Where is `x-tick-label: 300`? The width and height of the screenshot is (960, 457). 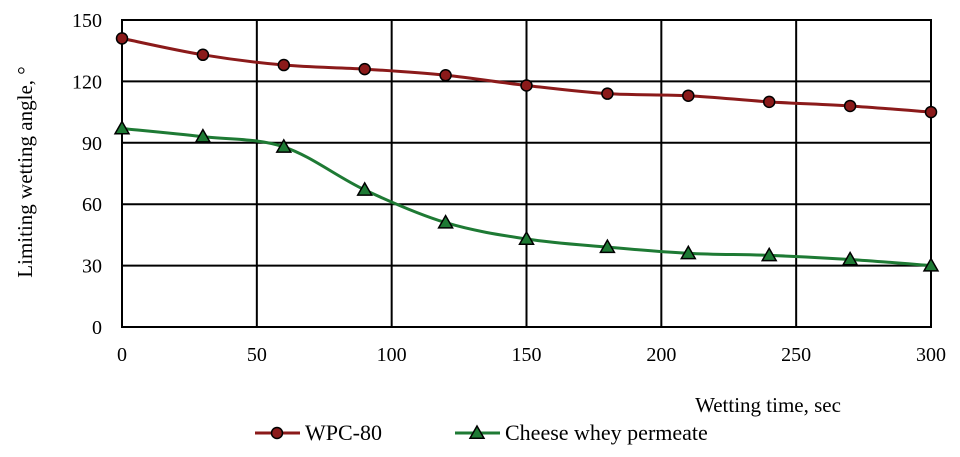 x-tick-label: 300 is located at coordinates (931, 355).